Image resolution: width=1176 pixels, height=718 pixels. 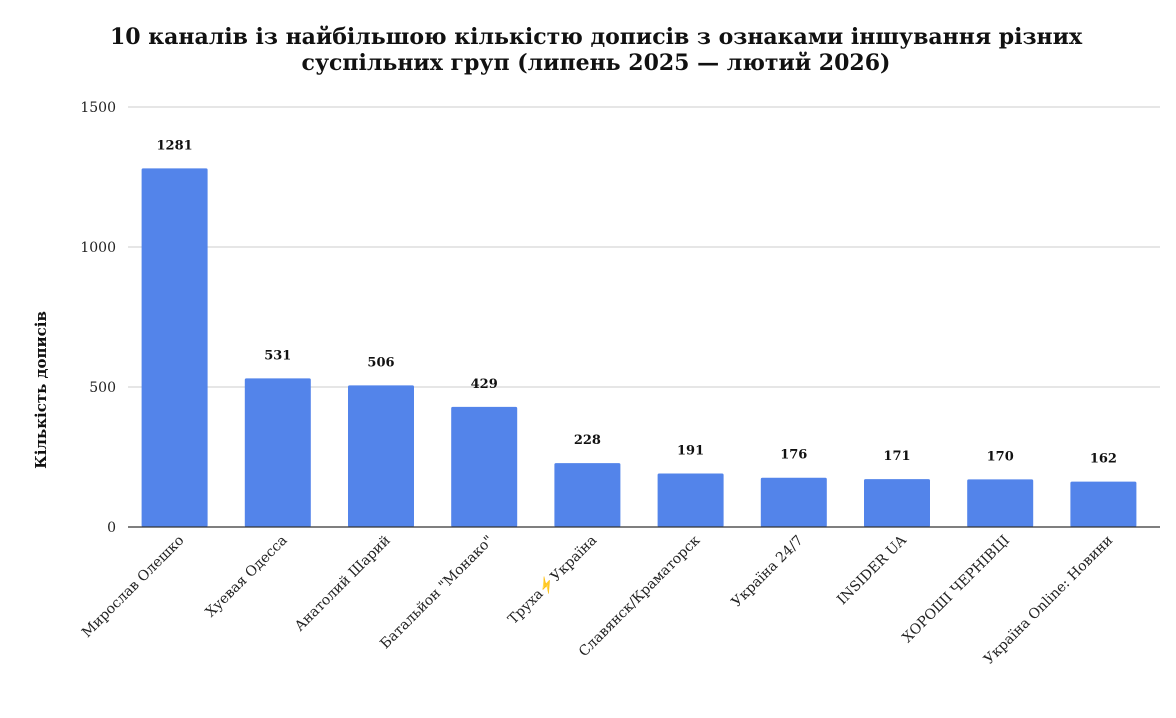 What do you see at coordinates (957, 590) in the screenshot?
I see `category-label: ХОРОШІ ЧЕРНІВЦІ` at bounding box center [957, 590].